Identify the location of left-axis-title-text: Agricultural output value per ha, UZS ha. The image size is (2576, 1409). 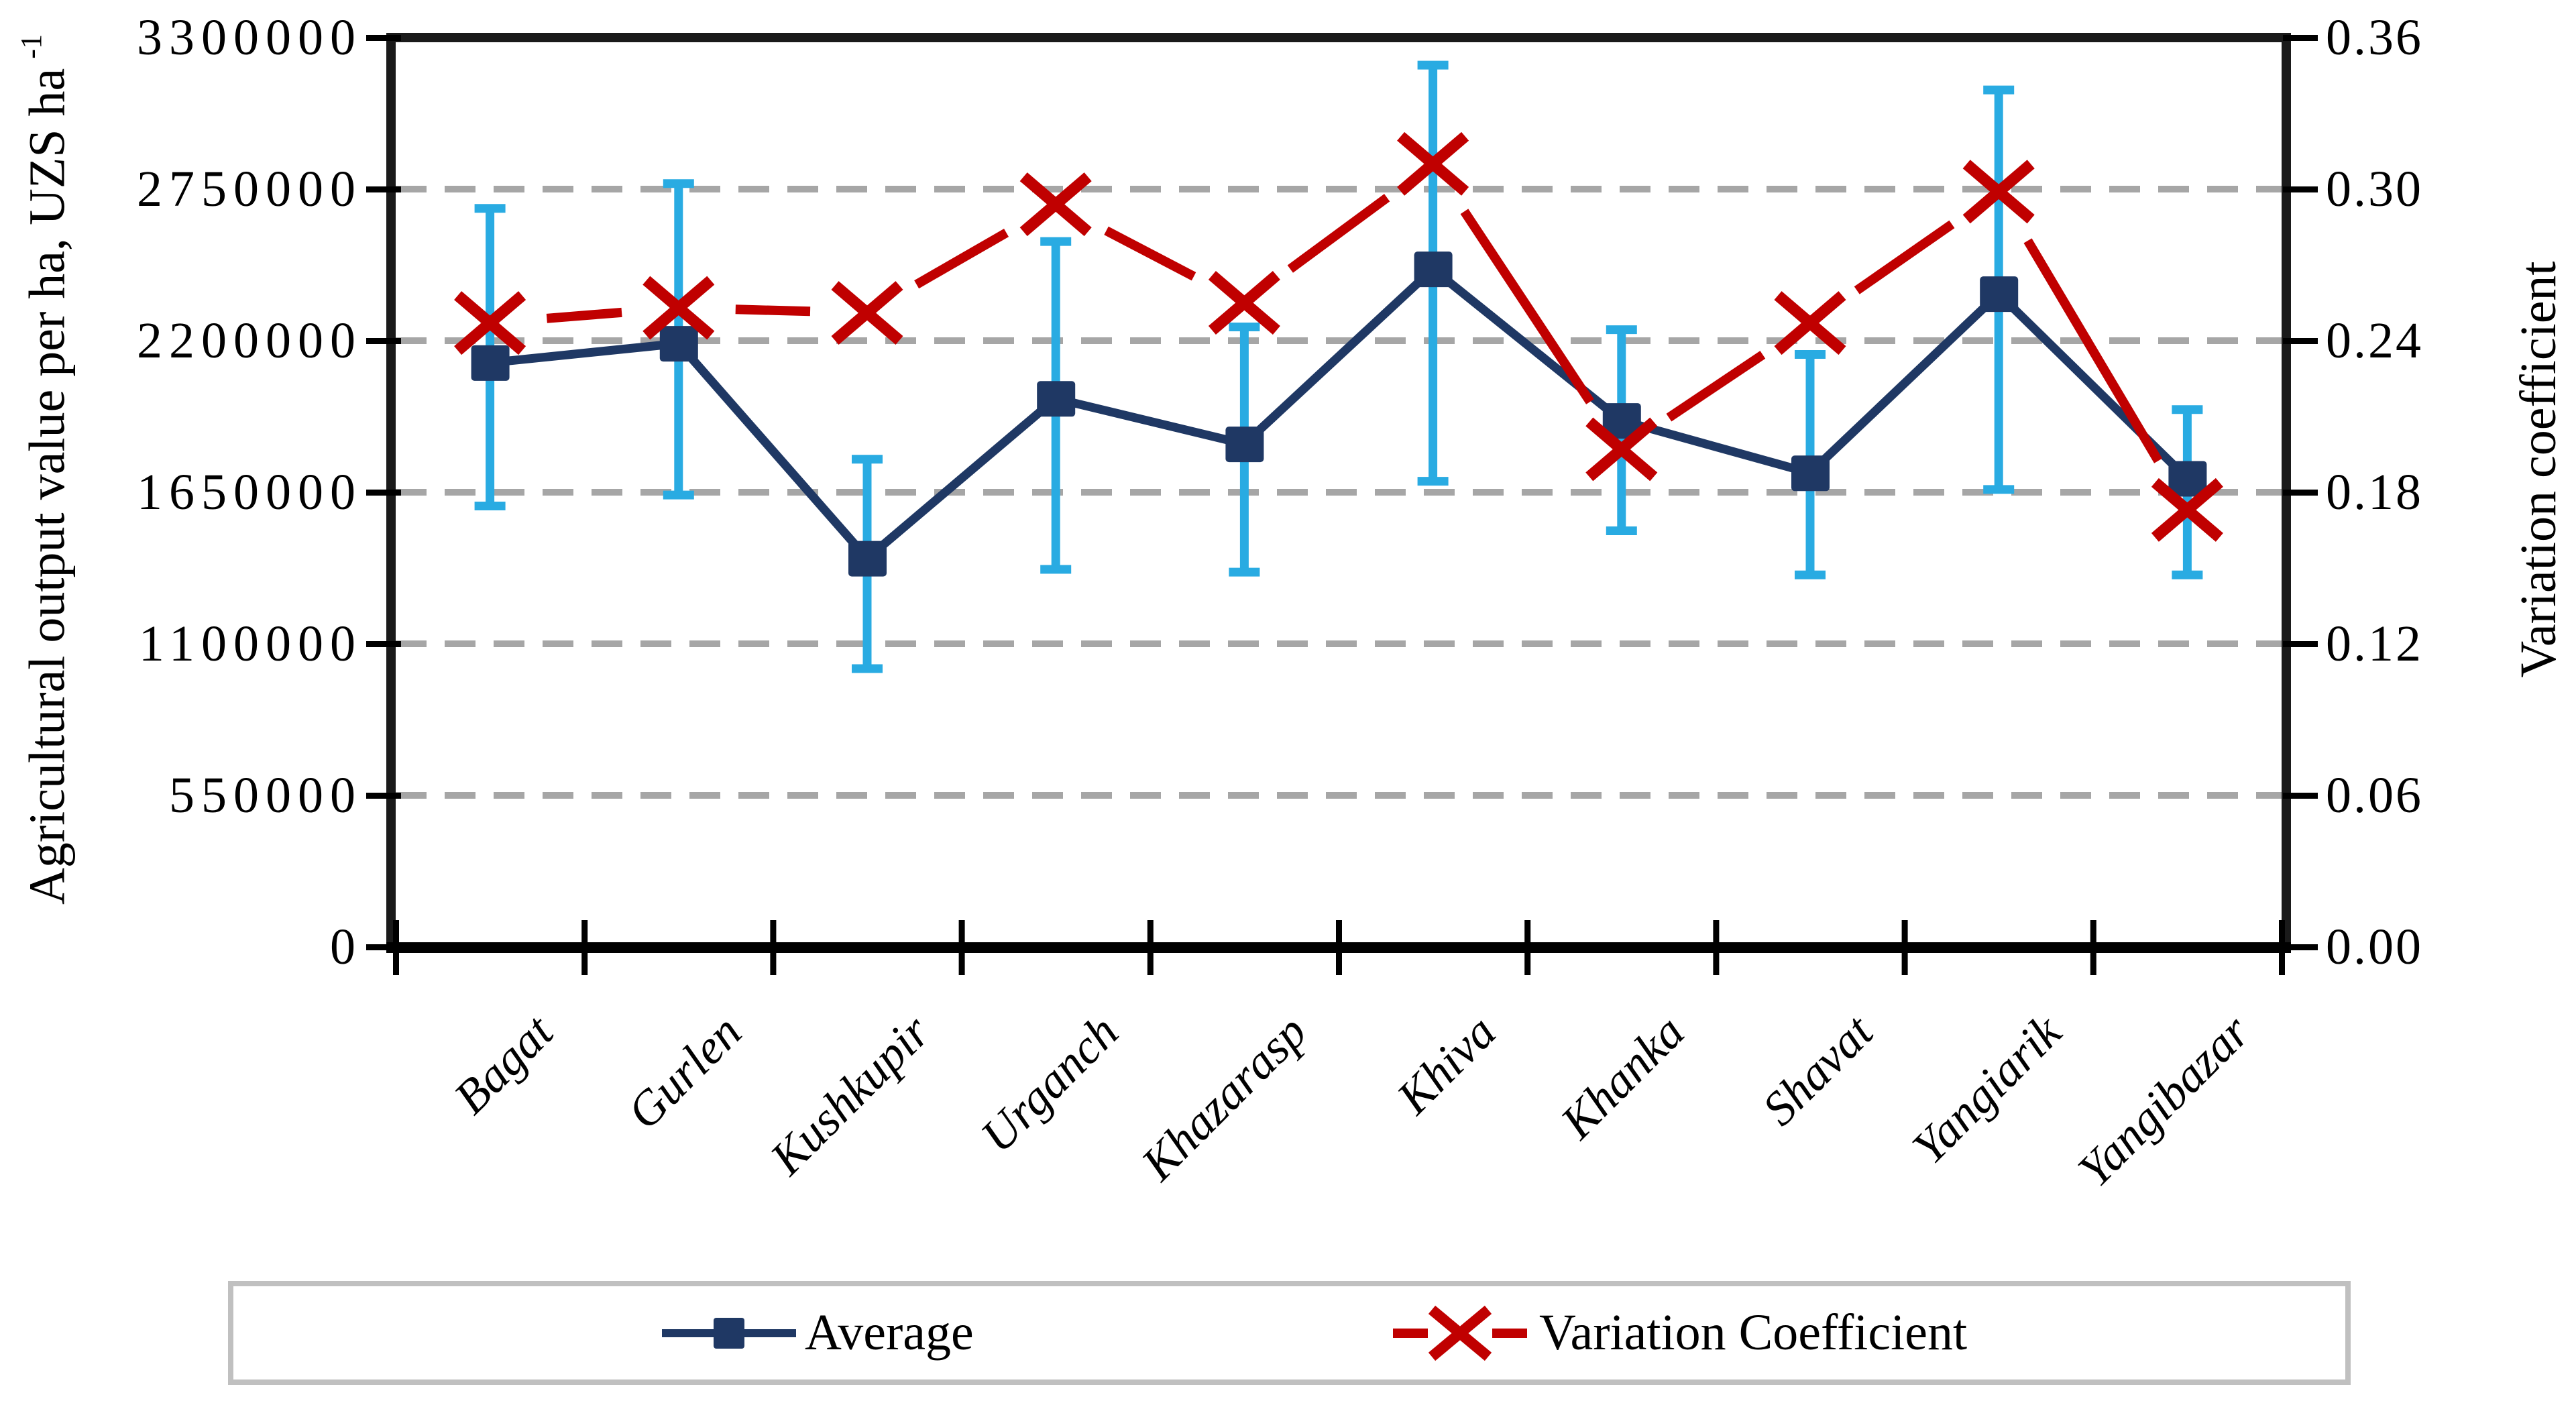
(47, 486).